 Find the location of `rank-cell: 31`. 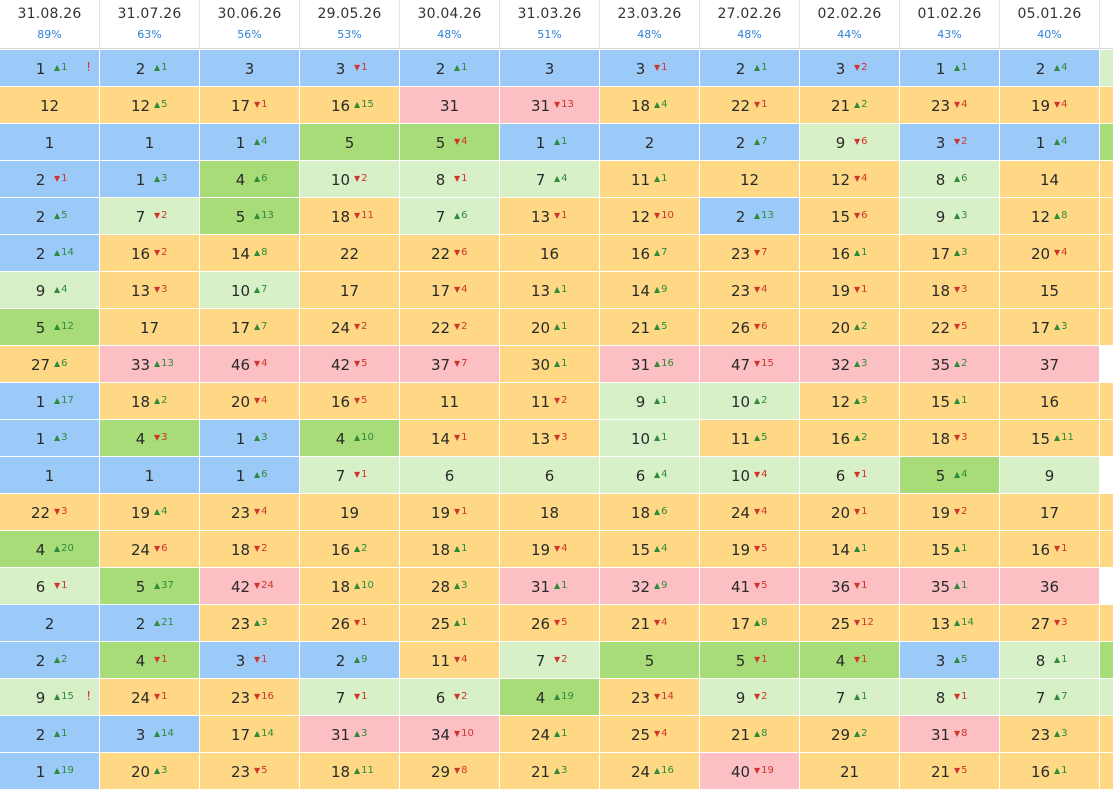

rank-cell: 31 is located at coordinates (450, 105).